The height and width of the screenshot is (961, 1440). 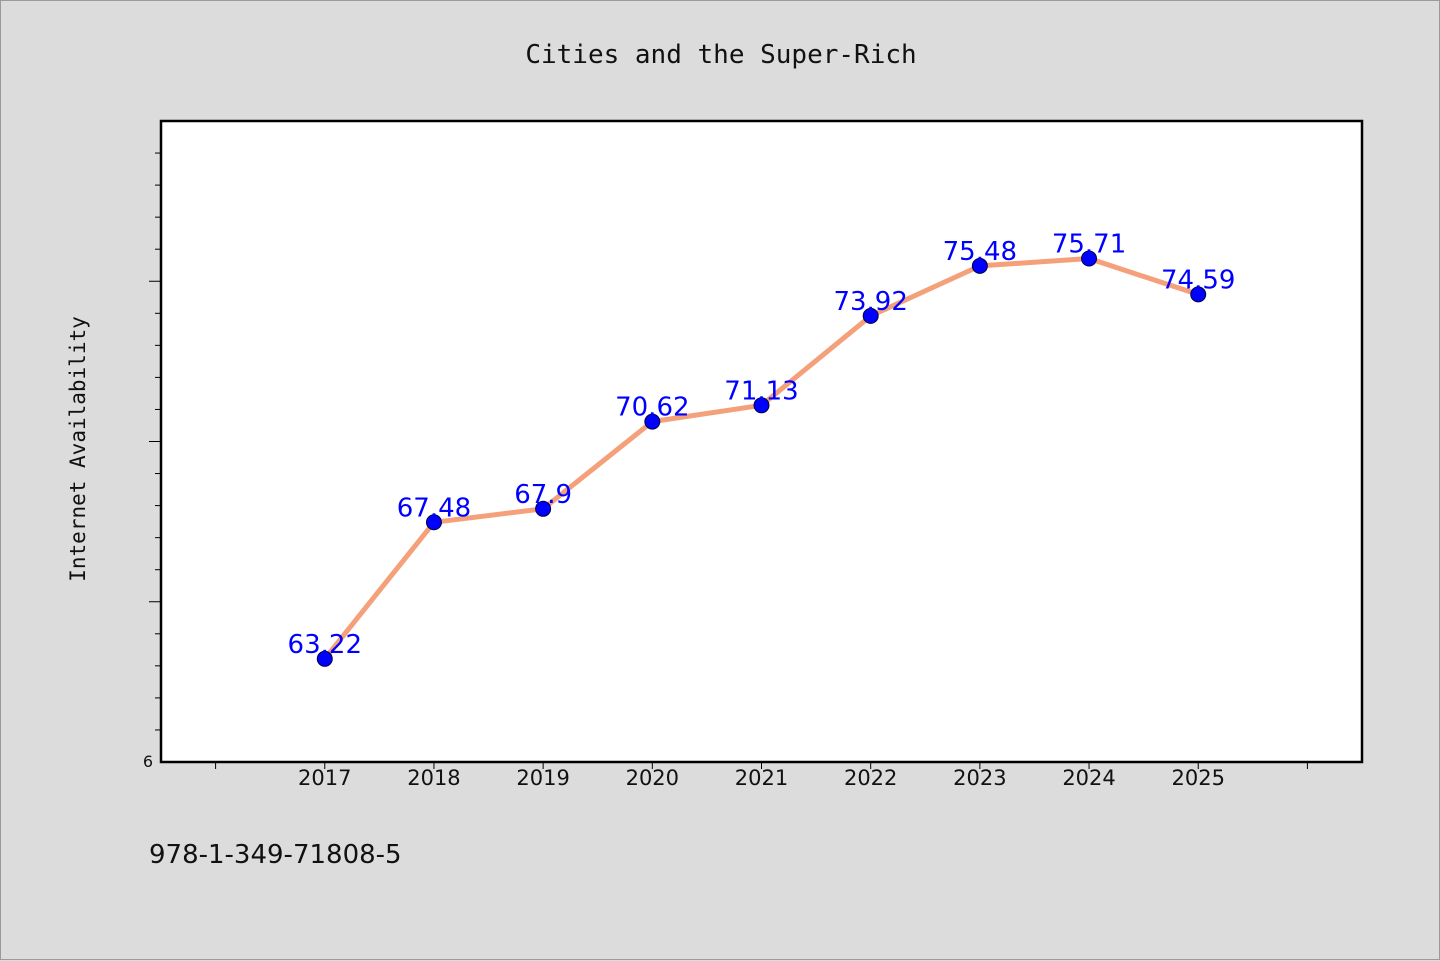 I want to click on footer-text: 978-1-349-71808-5, so click(x=275, y=855).